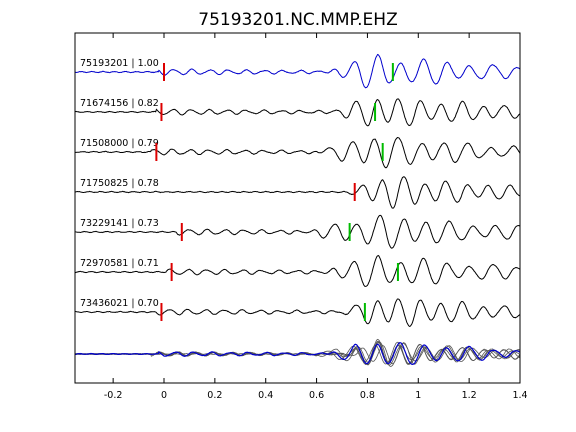 Image resolution: width=576 pixels, height=432 pixels. I want to click on x-tick-label: 0.2, so click(214, 395).